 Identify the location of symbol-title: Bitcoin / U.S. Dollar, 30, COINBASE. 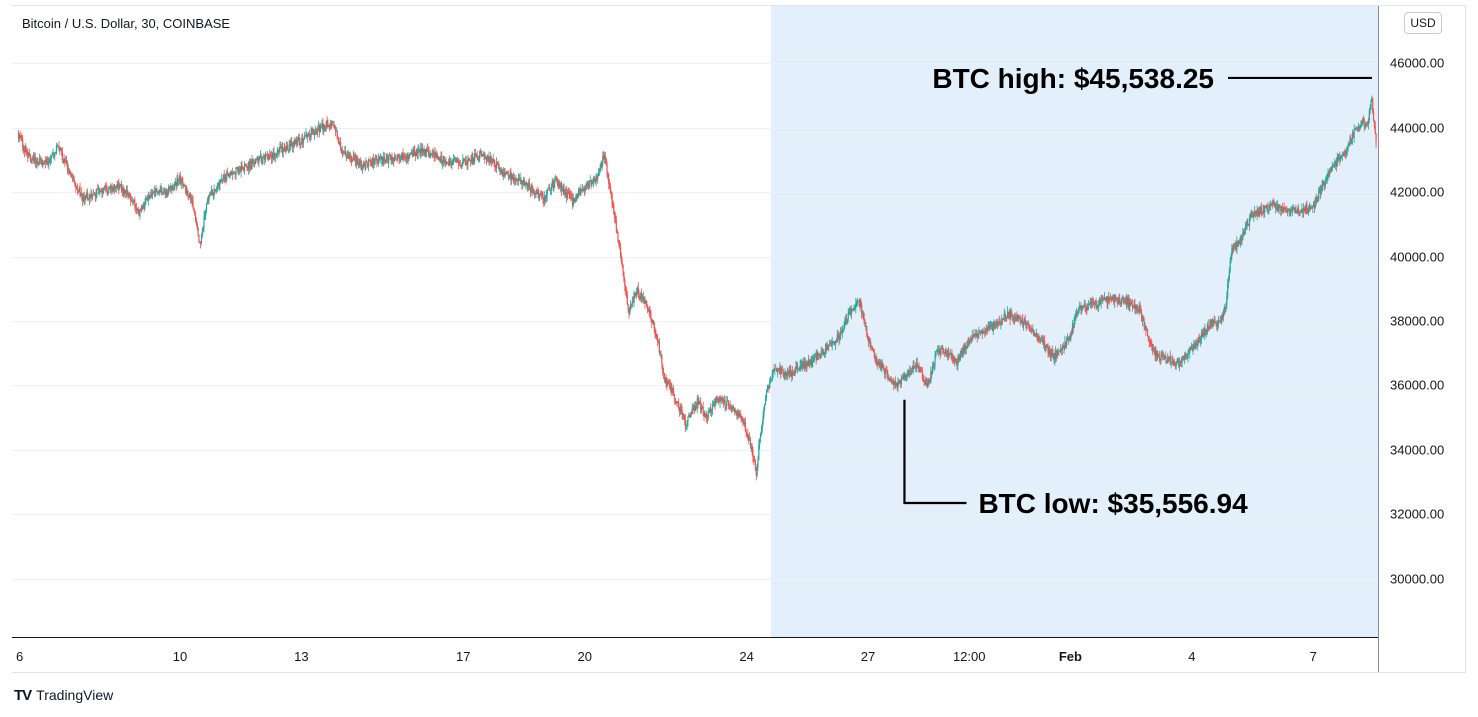
(126, 23).